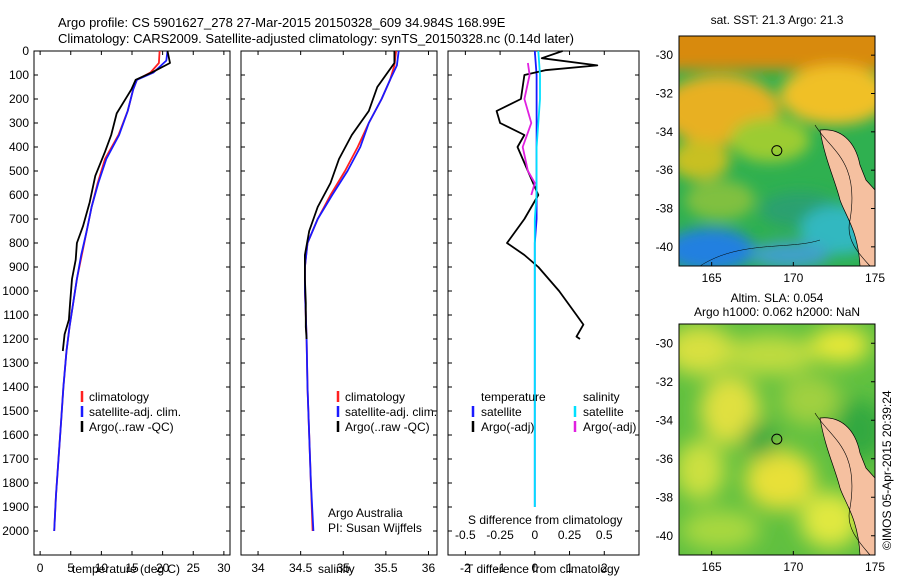 The width and height of the screenshot is (900, 580). Describe the element at coordinates (537, 278) in the screenshot. I see `series-line-satellite` at that location.